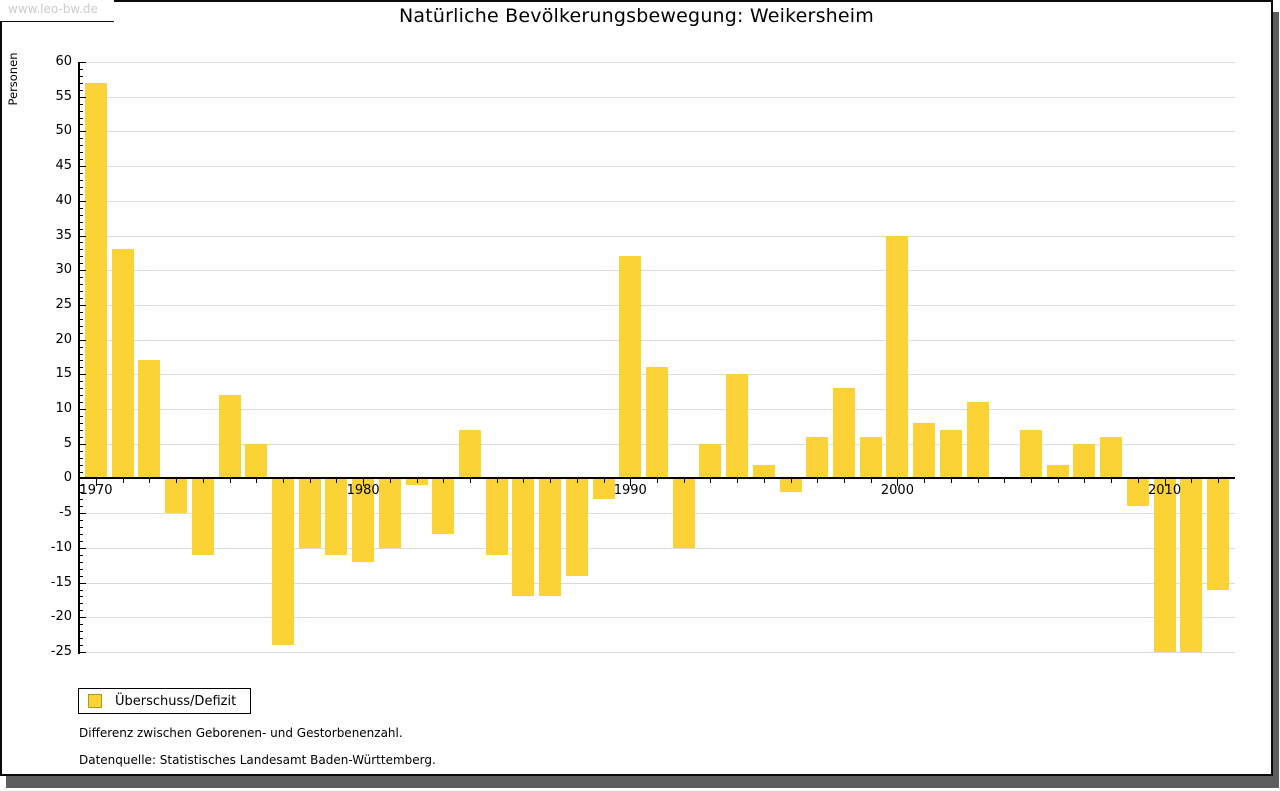 This screenshot has height=791, width=1280. What do you see at coordinates (176, 701) in the screenshot?
I see `legend-label: Überschuss/Defizit` at bounding box center [176, 701].